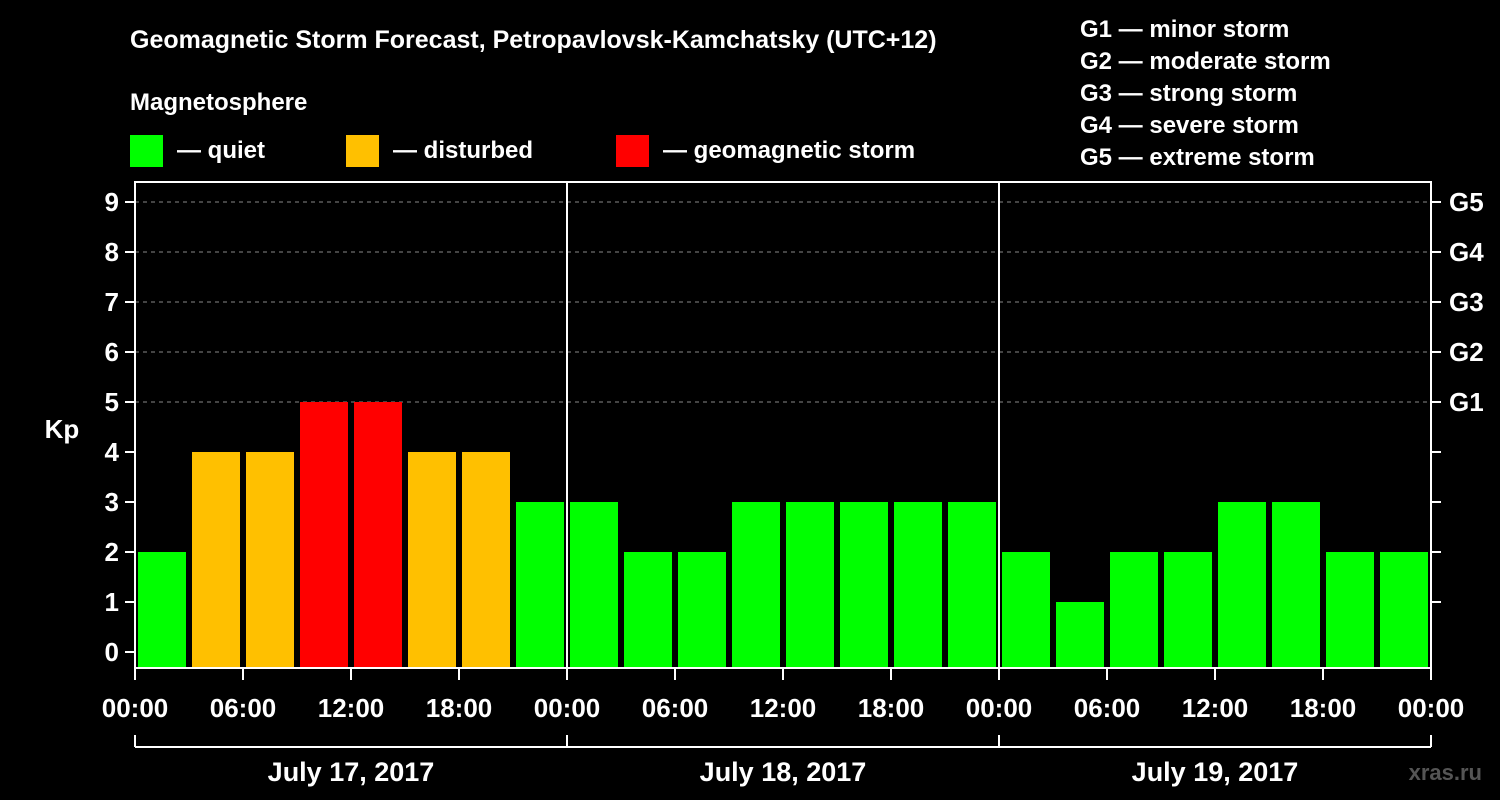  What do you see at coordinates (1205, 61) in the screenshot?
I see `storm-scale-g2: G2 — moderate storm` at bounding box center [1205, 61].